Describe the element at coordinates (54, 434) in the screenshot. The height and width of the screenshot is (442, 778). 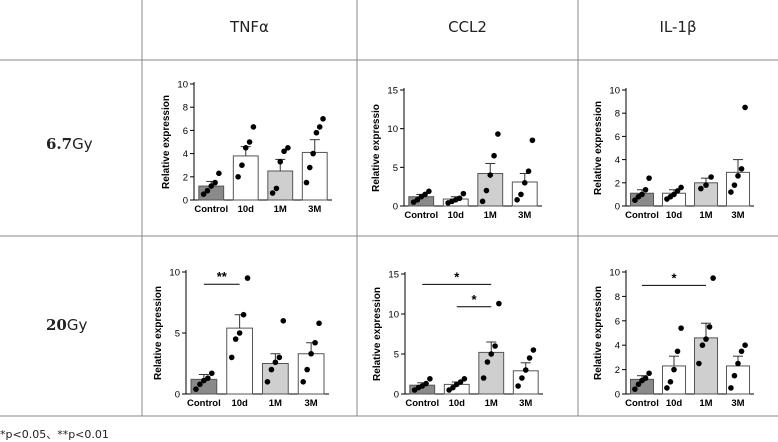
I see `significance-footnote: *p<0.05、**p<0.01` at that location.